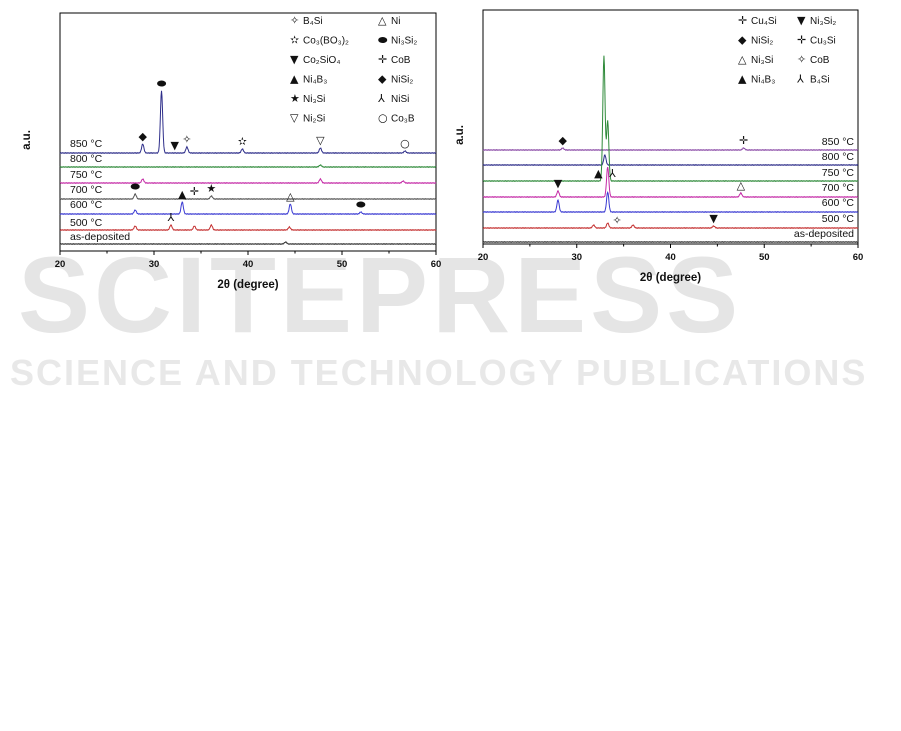 The height and width of the screenshot is (731, 901). I want to click on x-tick-label: 20, so click(60, 264).